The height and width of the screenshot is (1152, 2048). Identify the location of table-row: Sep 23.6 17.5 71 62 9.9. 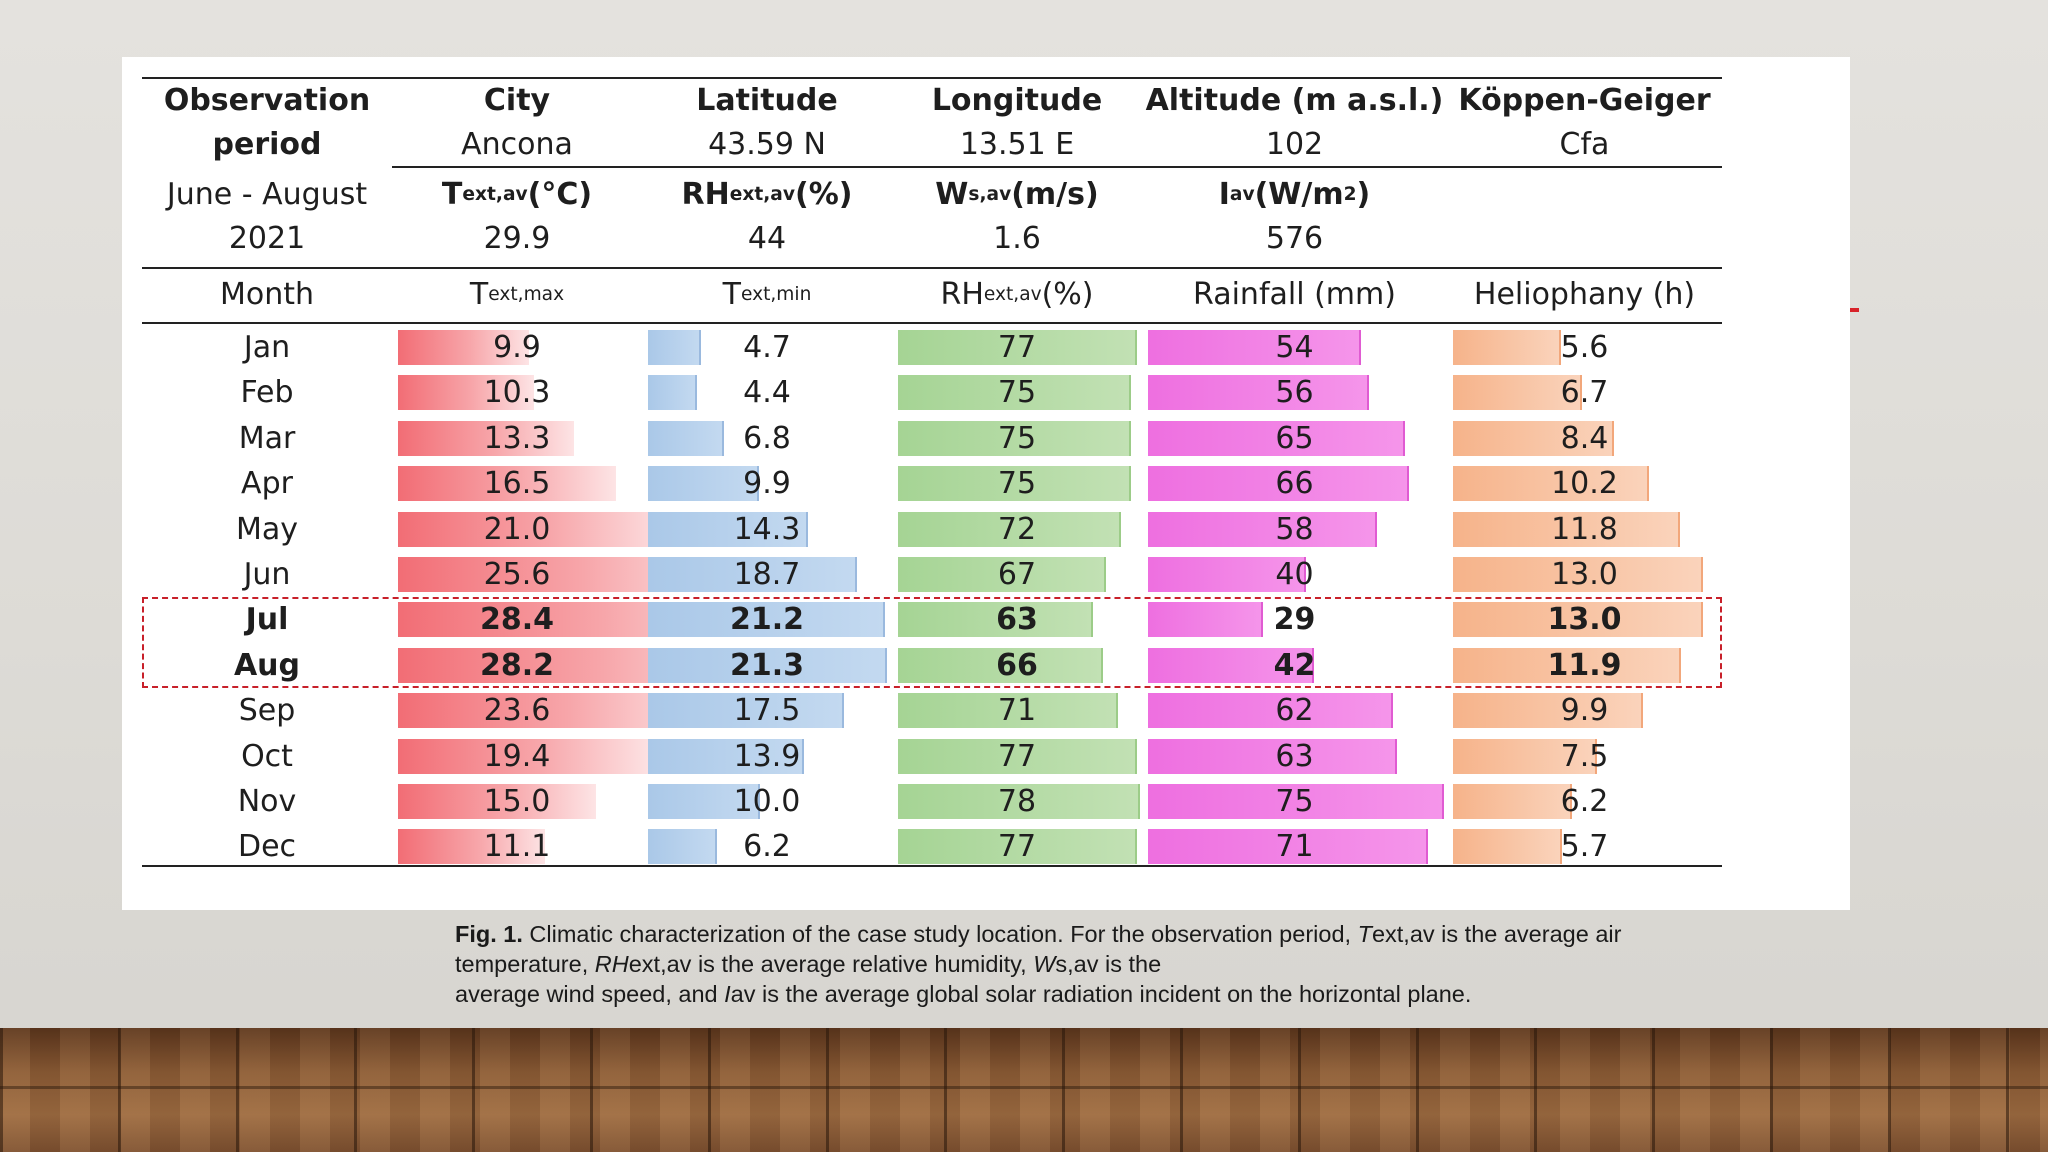
(932, 710).